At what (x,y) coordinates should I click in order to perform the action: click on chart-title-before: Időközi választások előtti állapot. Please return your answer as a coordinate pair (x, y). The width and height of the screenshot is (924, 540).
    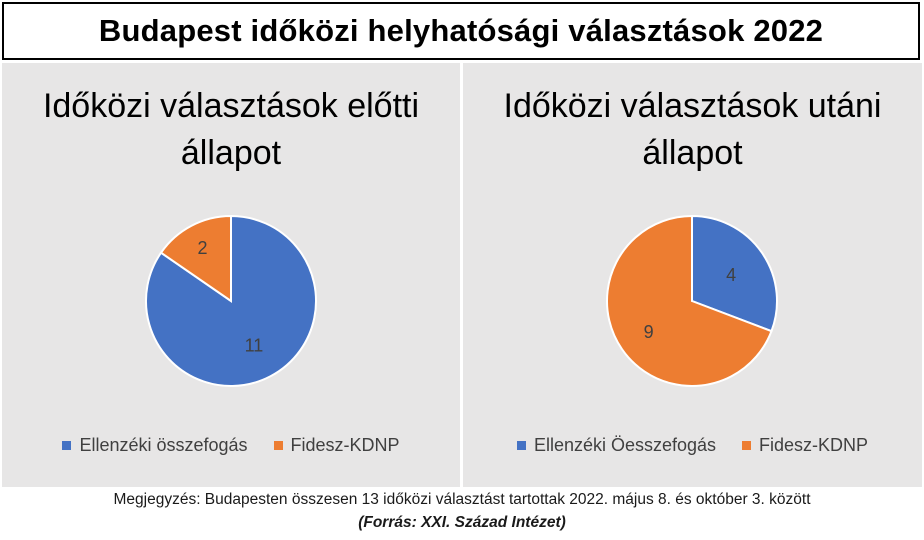
    Looking at the image, I should click on (231, 130).